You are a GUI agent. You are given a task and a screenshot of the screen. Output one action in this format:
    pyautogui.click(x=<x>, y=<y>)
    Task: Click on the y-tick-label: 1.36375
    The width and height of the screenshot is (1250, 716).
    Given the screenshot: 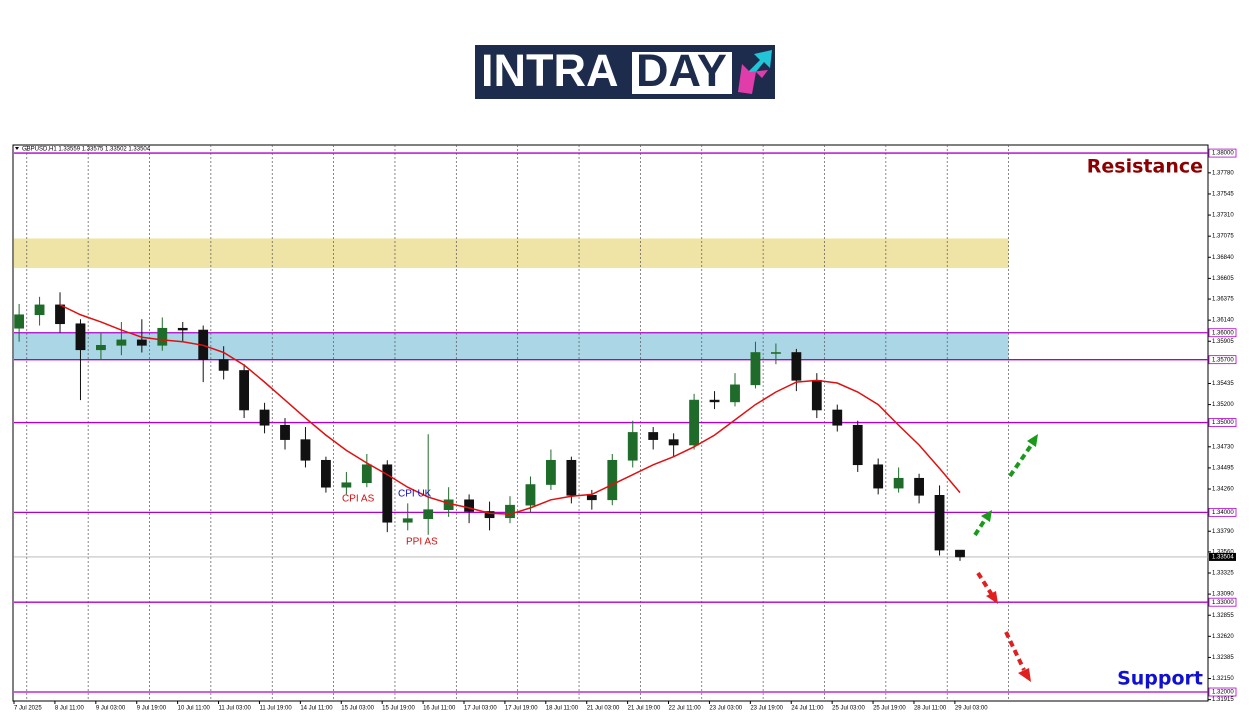 What is the action you would take?
    pyautogui.click(x=1223, y=300)
    